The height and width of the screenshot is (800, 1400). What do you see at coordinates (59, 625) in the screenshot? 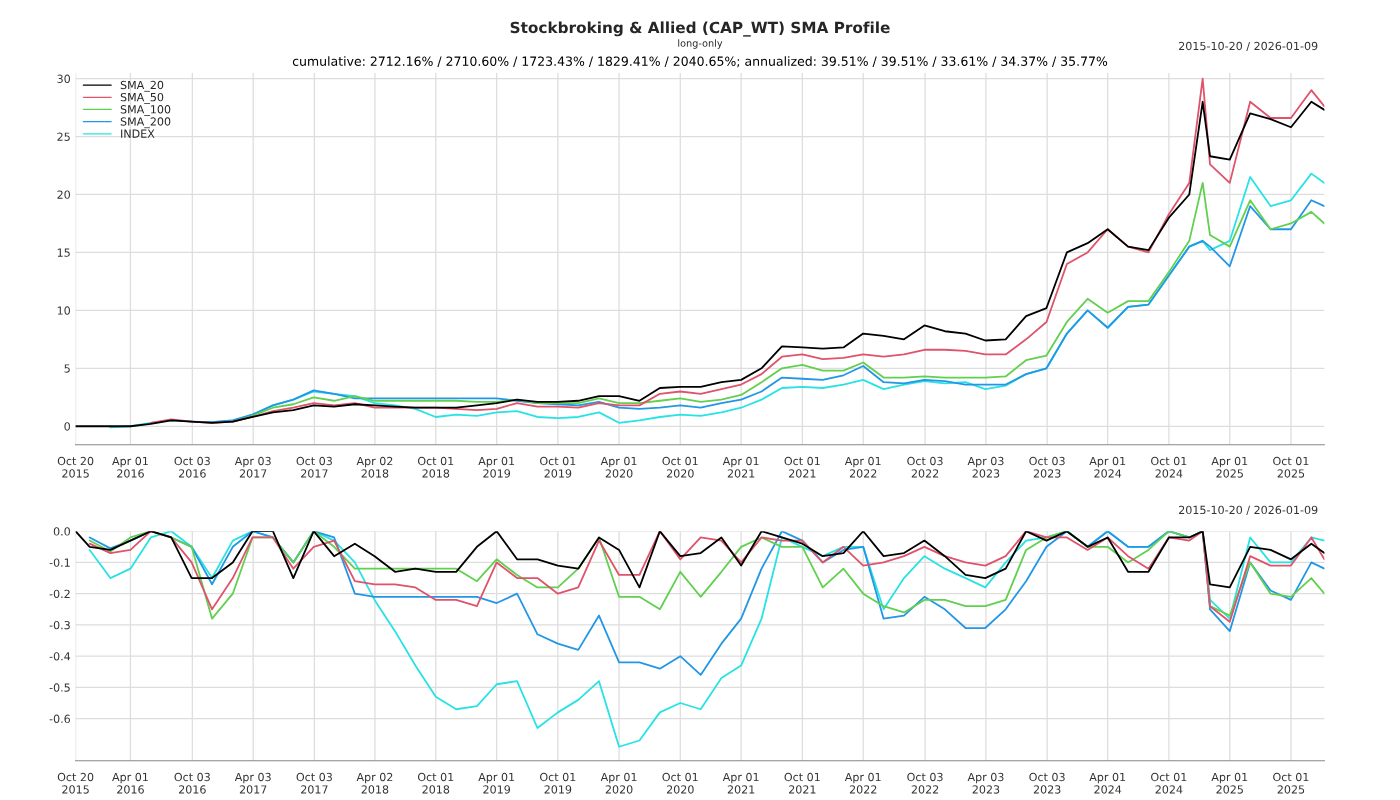
I see `y-tick-label: -0.3` at bounding box center [59, 625].